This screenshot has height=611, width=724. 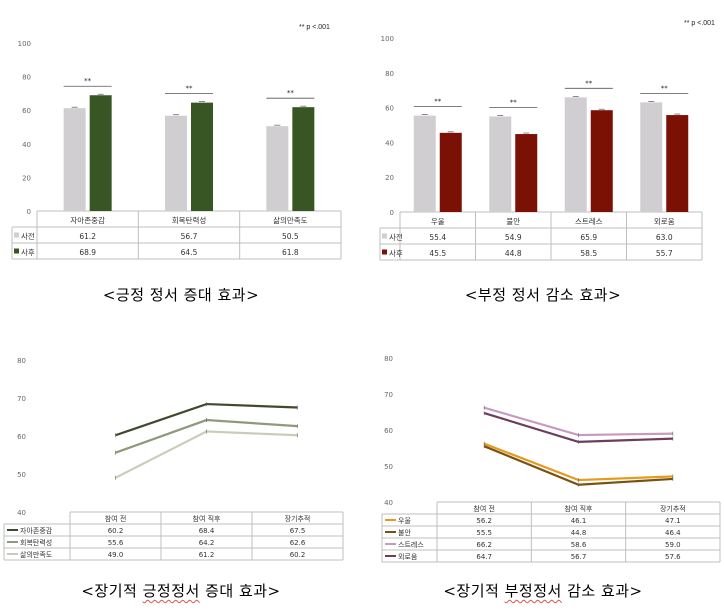 What do you see at coordinates (484, 557) in the screenshot?
I see `data-label: 64.7` at bounding box center [484, 557].